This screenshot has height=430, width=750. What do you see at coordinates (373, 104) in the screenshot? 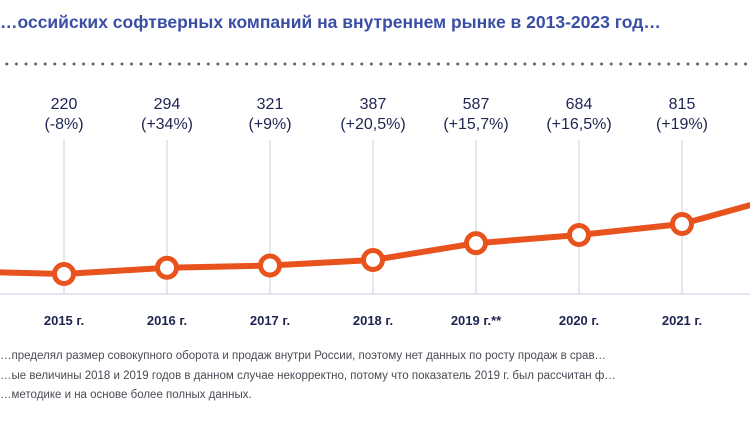
I see `value-label: 387` at bounding box center [373, 104].